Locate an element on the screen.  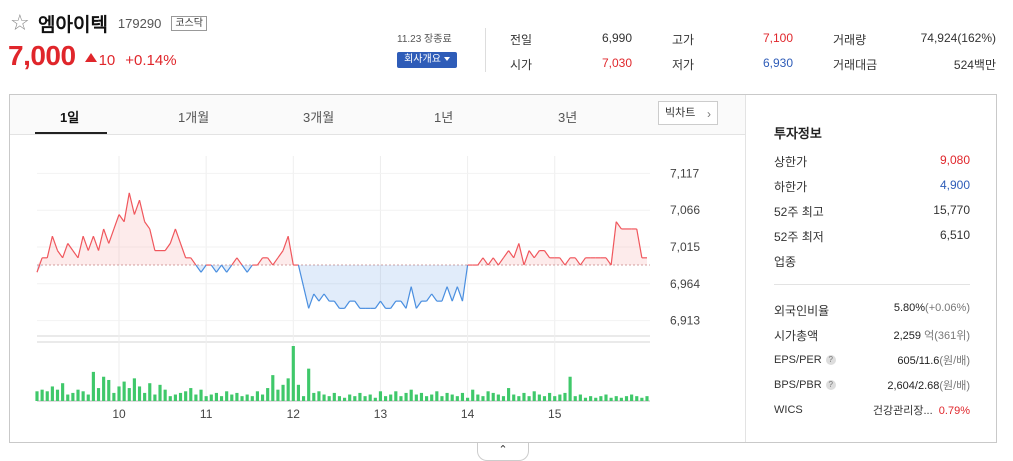
stat-label-low: 저가 is located at coordinates (683, 65).